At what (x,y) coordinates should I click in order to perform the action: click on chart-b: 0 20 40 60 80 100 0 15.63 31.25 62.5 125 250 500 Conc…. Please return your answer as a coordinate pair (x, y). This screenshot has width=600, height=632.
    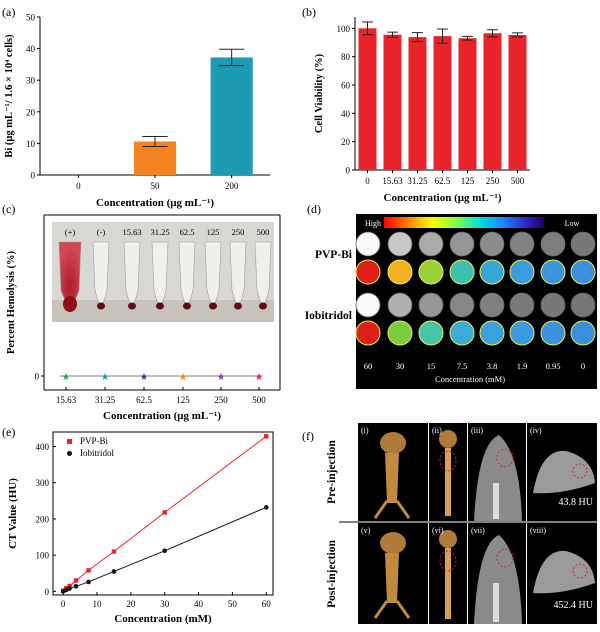
    Looking at the image, I should click on (422, 110).